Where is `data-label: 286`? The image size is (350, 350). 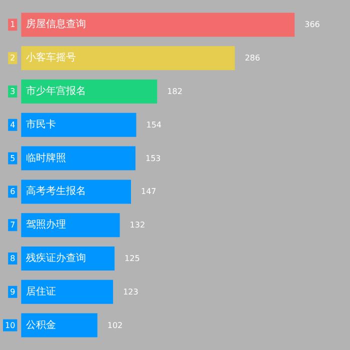 data-label: 286 is located at coordinates (252, 58).